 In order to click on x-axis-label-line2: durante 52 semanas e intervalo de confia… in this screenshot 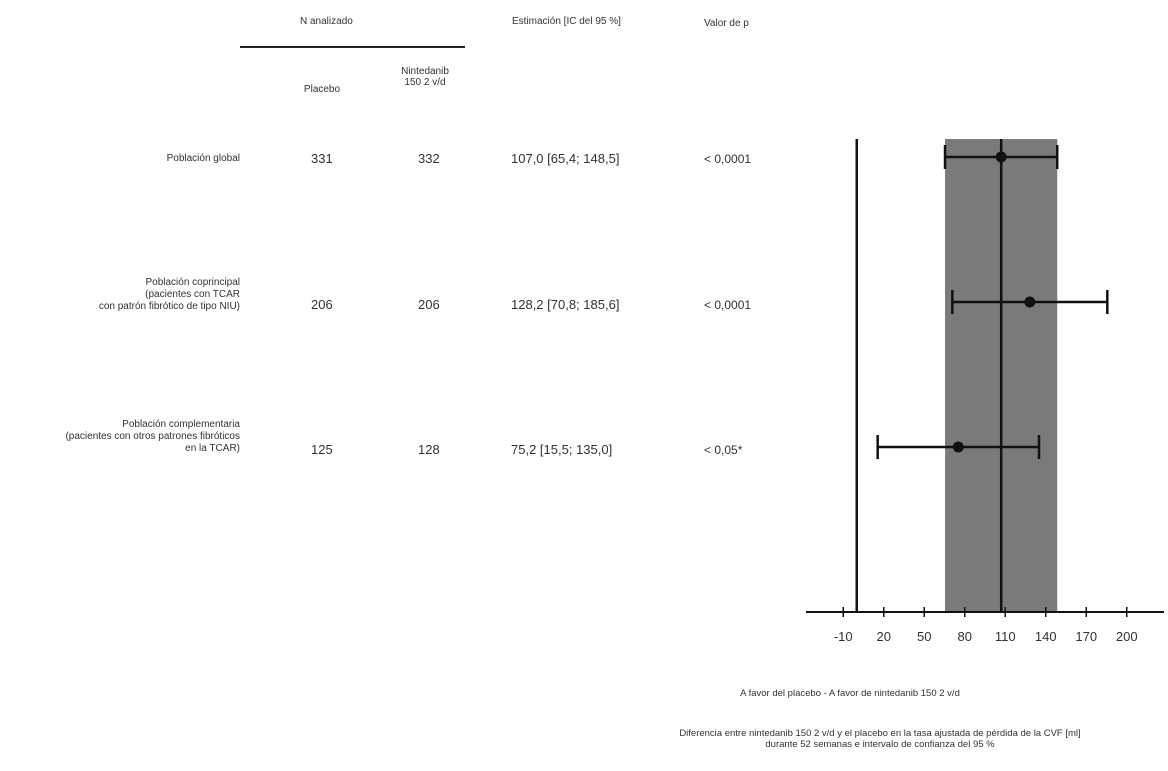, I will do `click(880, 744)`.